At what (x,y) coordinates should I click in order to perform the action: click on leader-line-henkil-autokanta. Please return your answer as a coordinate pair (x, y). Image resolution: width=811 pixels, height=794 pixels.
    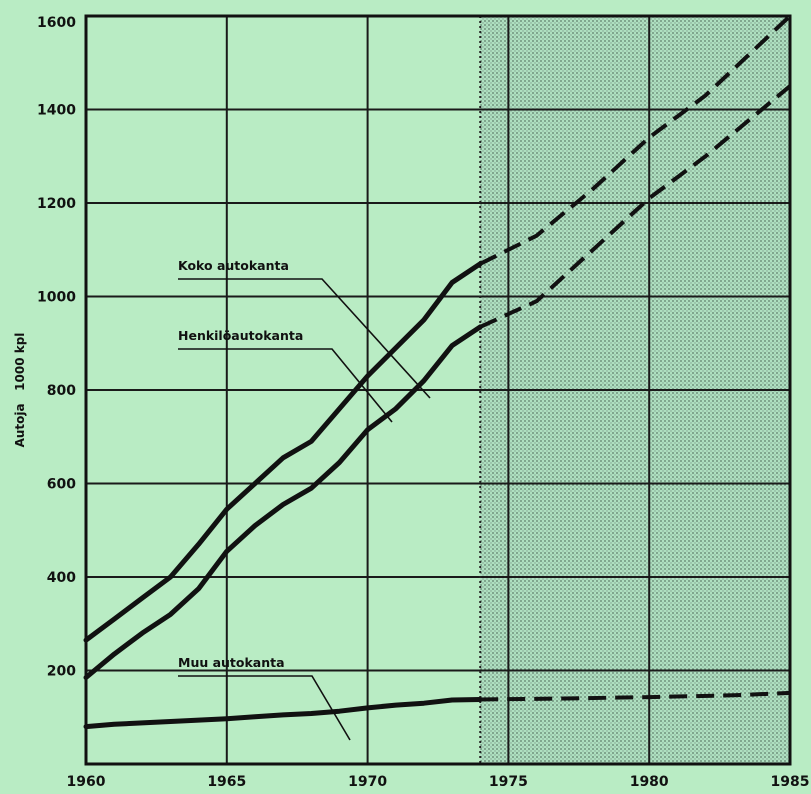
    Looking at the image, I should click on (285, 385).